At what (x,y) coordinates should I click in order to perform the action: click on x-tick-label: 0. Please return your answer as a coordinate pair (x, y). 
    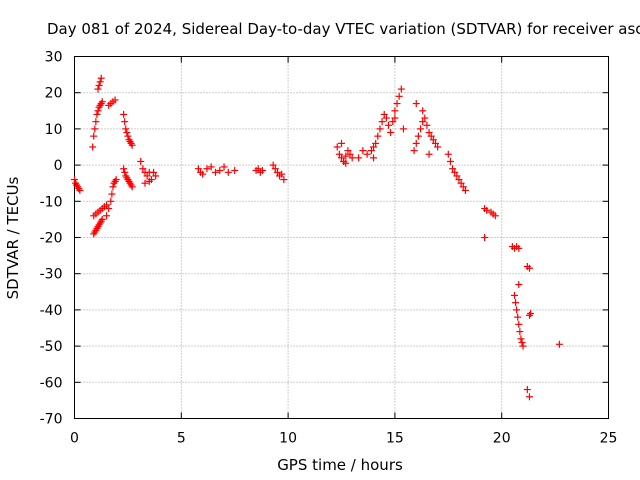
    Looking at the image, I should click on (74, 439).